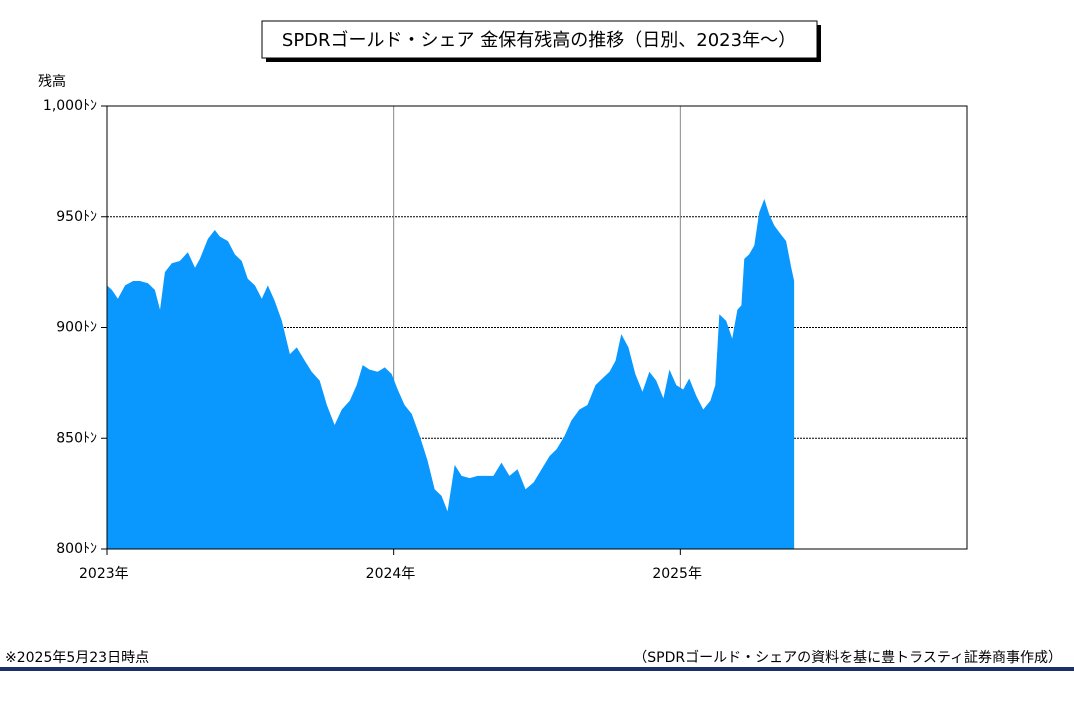 This screenshot has width=1074, height=707. I want to click on y-tick-label: 1,000ﾄﾝ, so click(70, 106).